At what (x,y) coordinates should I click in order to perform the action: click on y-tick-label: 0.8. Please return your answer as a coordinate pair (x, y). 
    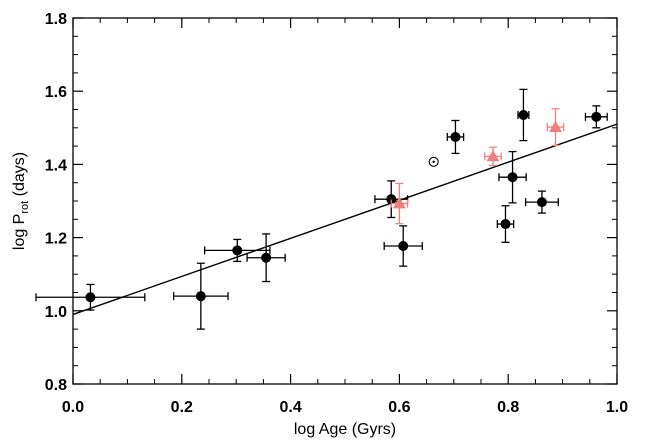
    Looking at the image, I should click on (56, 385).